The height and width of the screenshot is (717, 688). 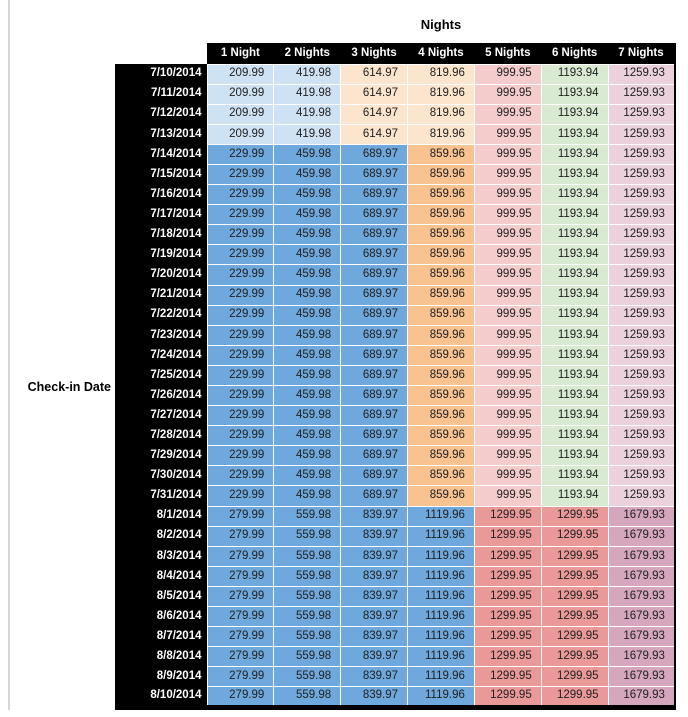 I want to click on column-header-6-nights: 6 Nights, so click(x=575, y=53).